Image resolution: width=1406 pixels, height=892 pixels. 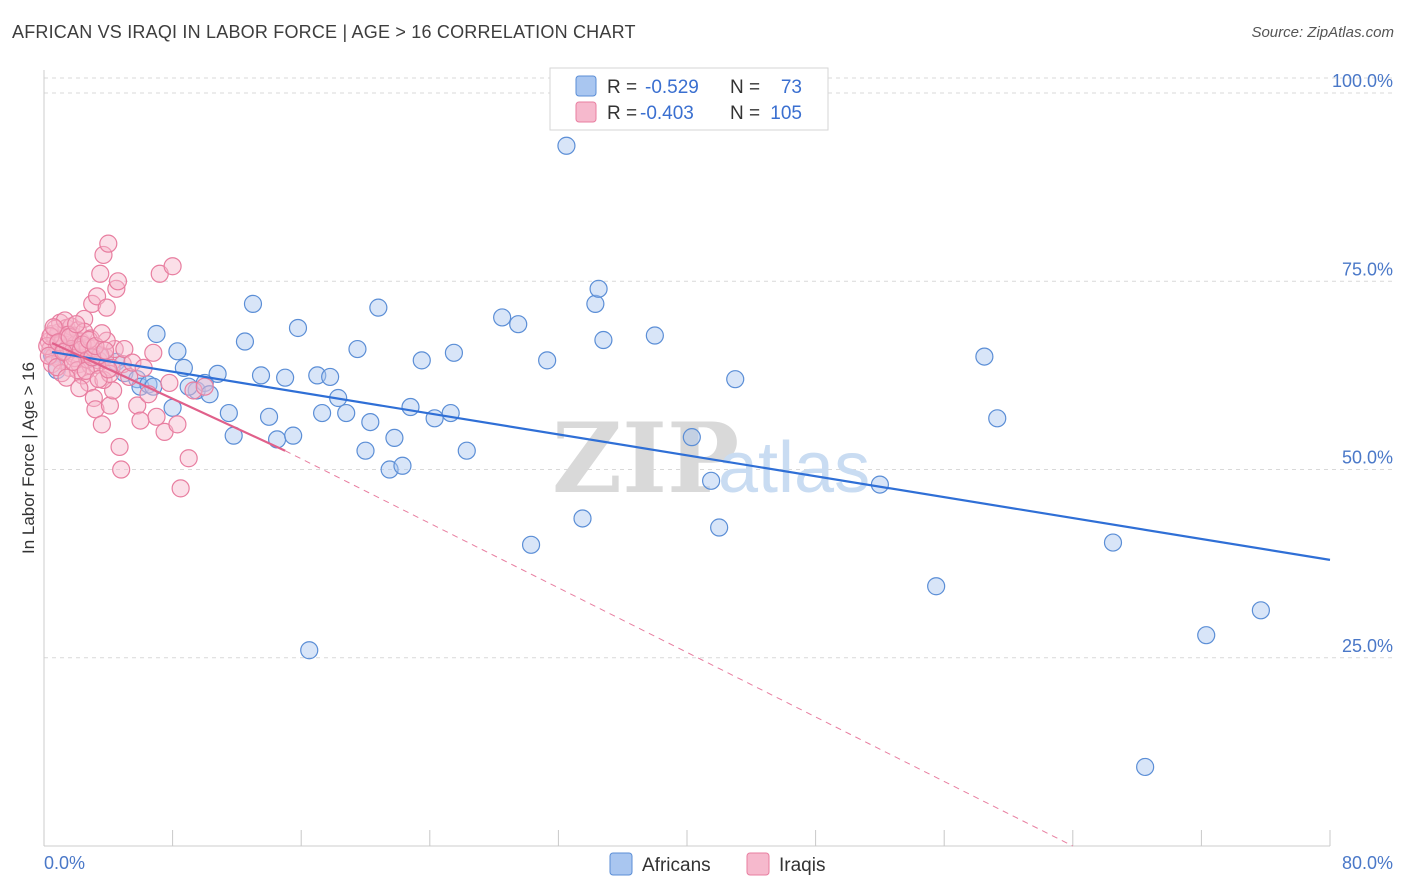 I want to click on bottom-legend-swatch-iraqis, so click(x=758, y=864).